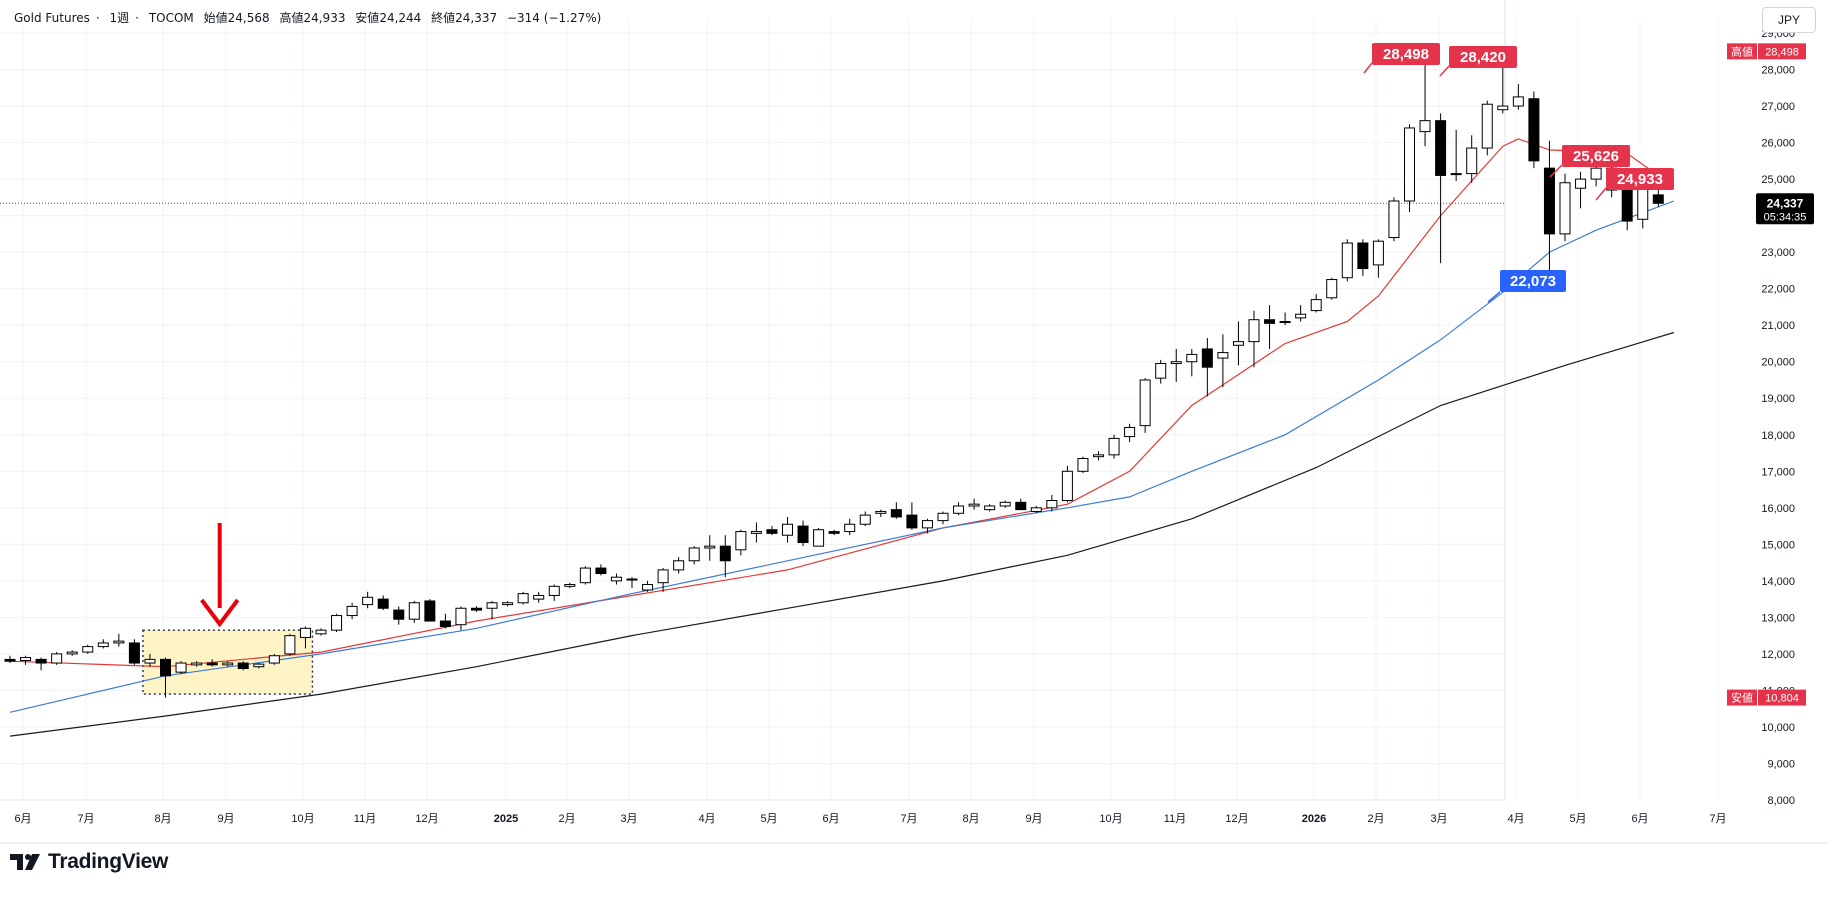  I want to click on time-tick-label: 9月, so click(225, 819).